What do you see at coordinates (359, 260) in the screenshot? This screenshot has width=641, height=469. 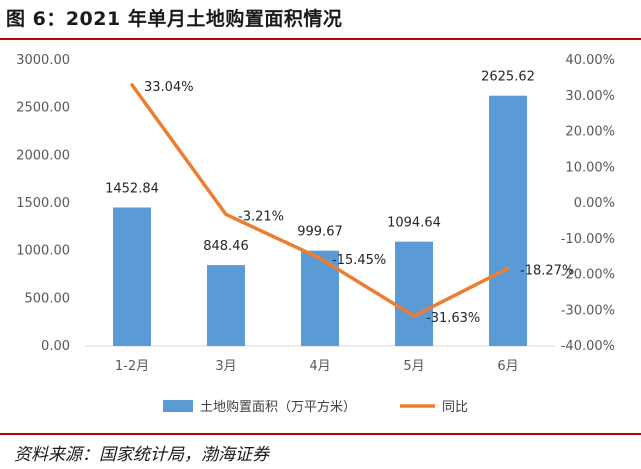 I see `line-value-label: -15.45%` at bounding box center [359, 260].